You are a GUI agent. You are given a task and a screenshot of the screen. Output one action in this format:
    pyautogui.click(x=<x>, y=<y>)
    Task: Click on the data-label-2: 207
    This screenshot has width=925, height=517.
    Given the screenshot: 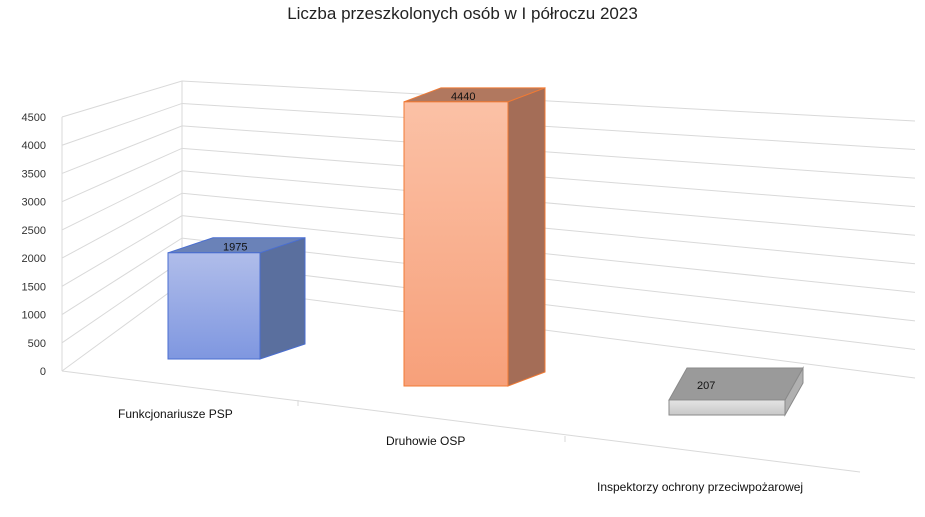 What is the action you would take?
    pyautogui.click(x=706, y=386)
    